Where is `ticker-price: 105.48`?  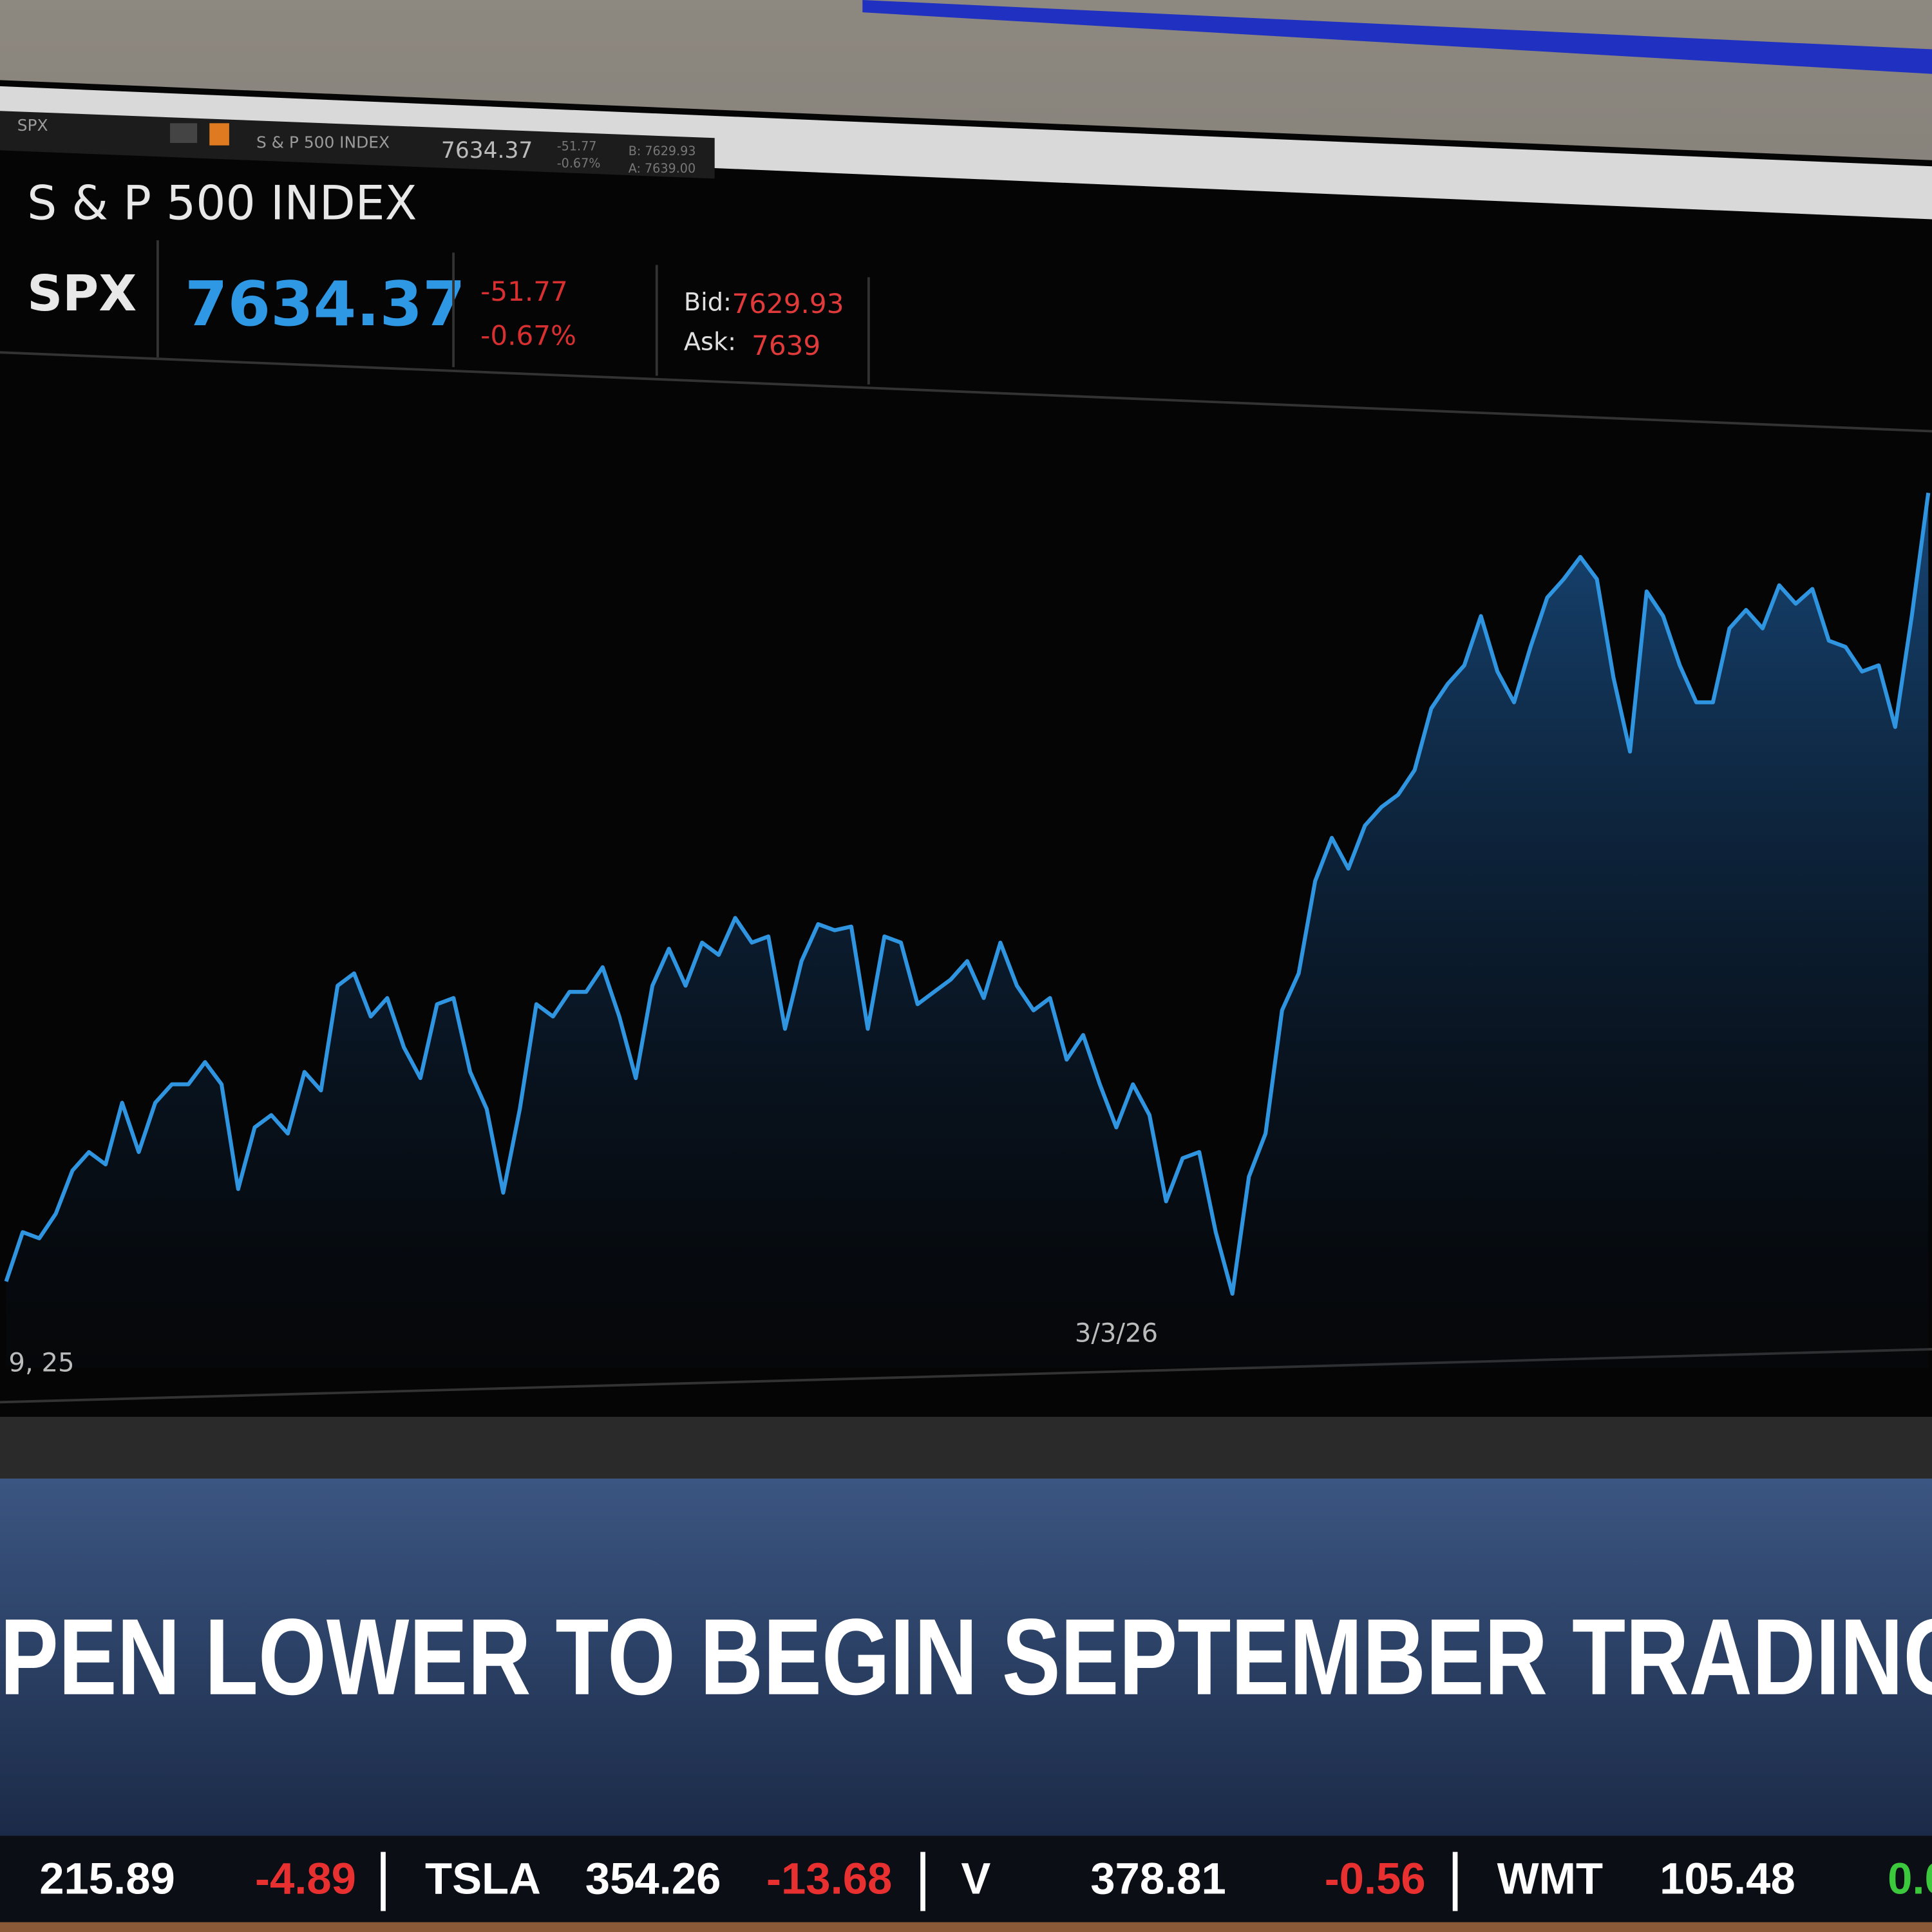
ticker-price: 105.48 is located at coordinates (1727, 1879).